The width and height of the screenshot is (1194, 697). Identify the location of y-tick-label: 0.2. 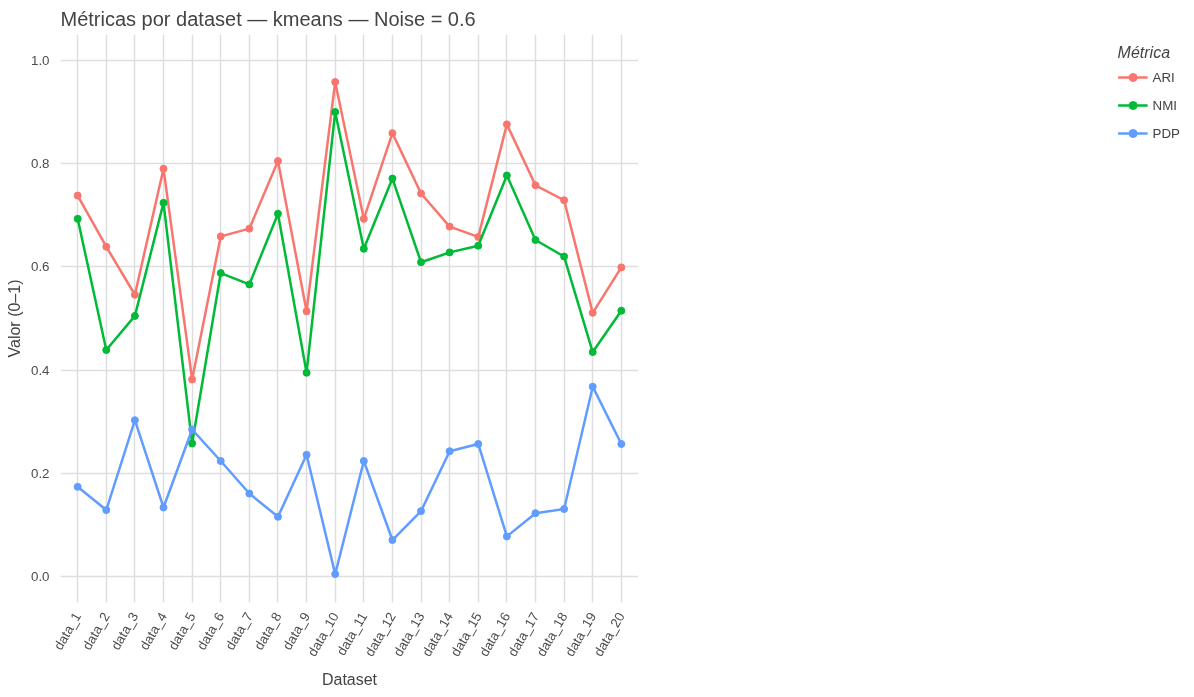
(40, 473).